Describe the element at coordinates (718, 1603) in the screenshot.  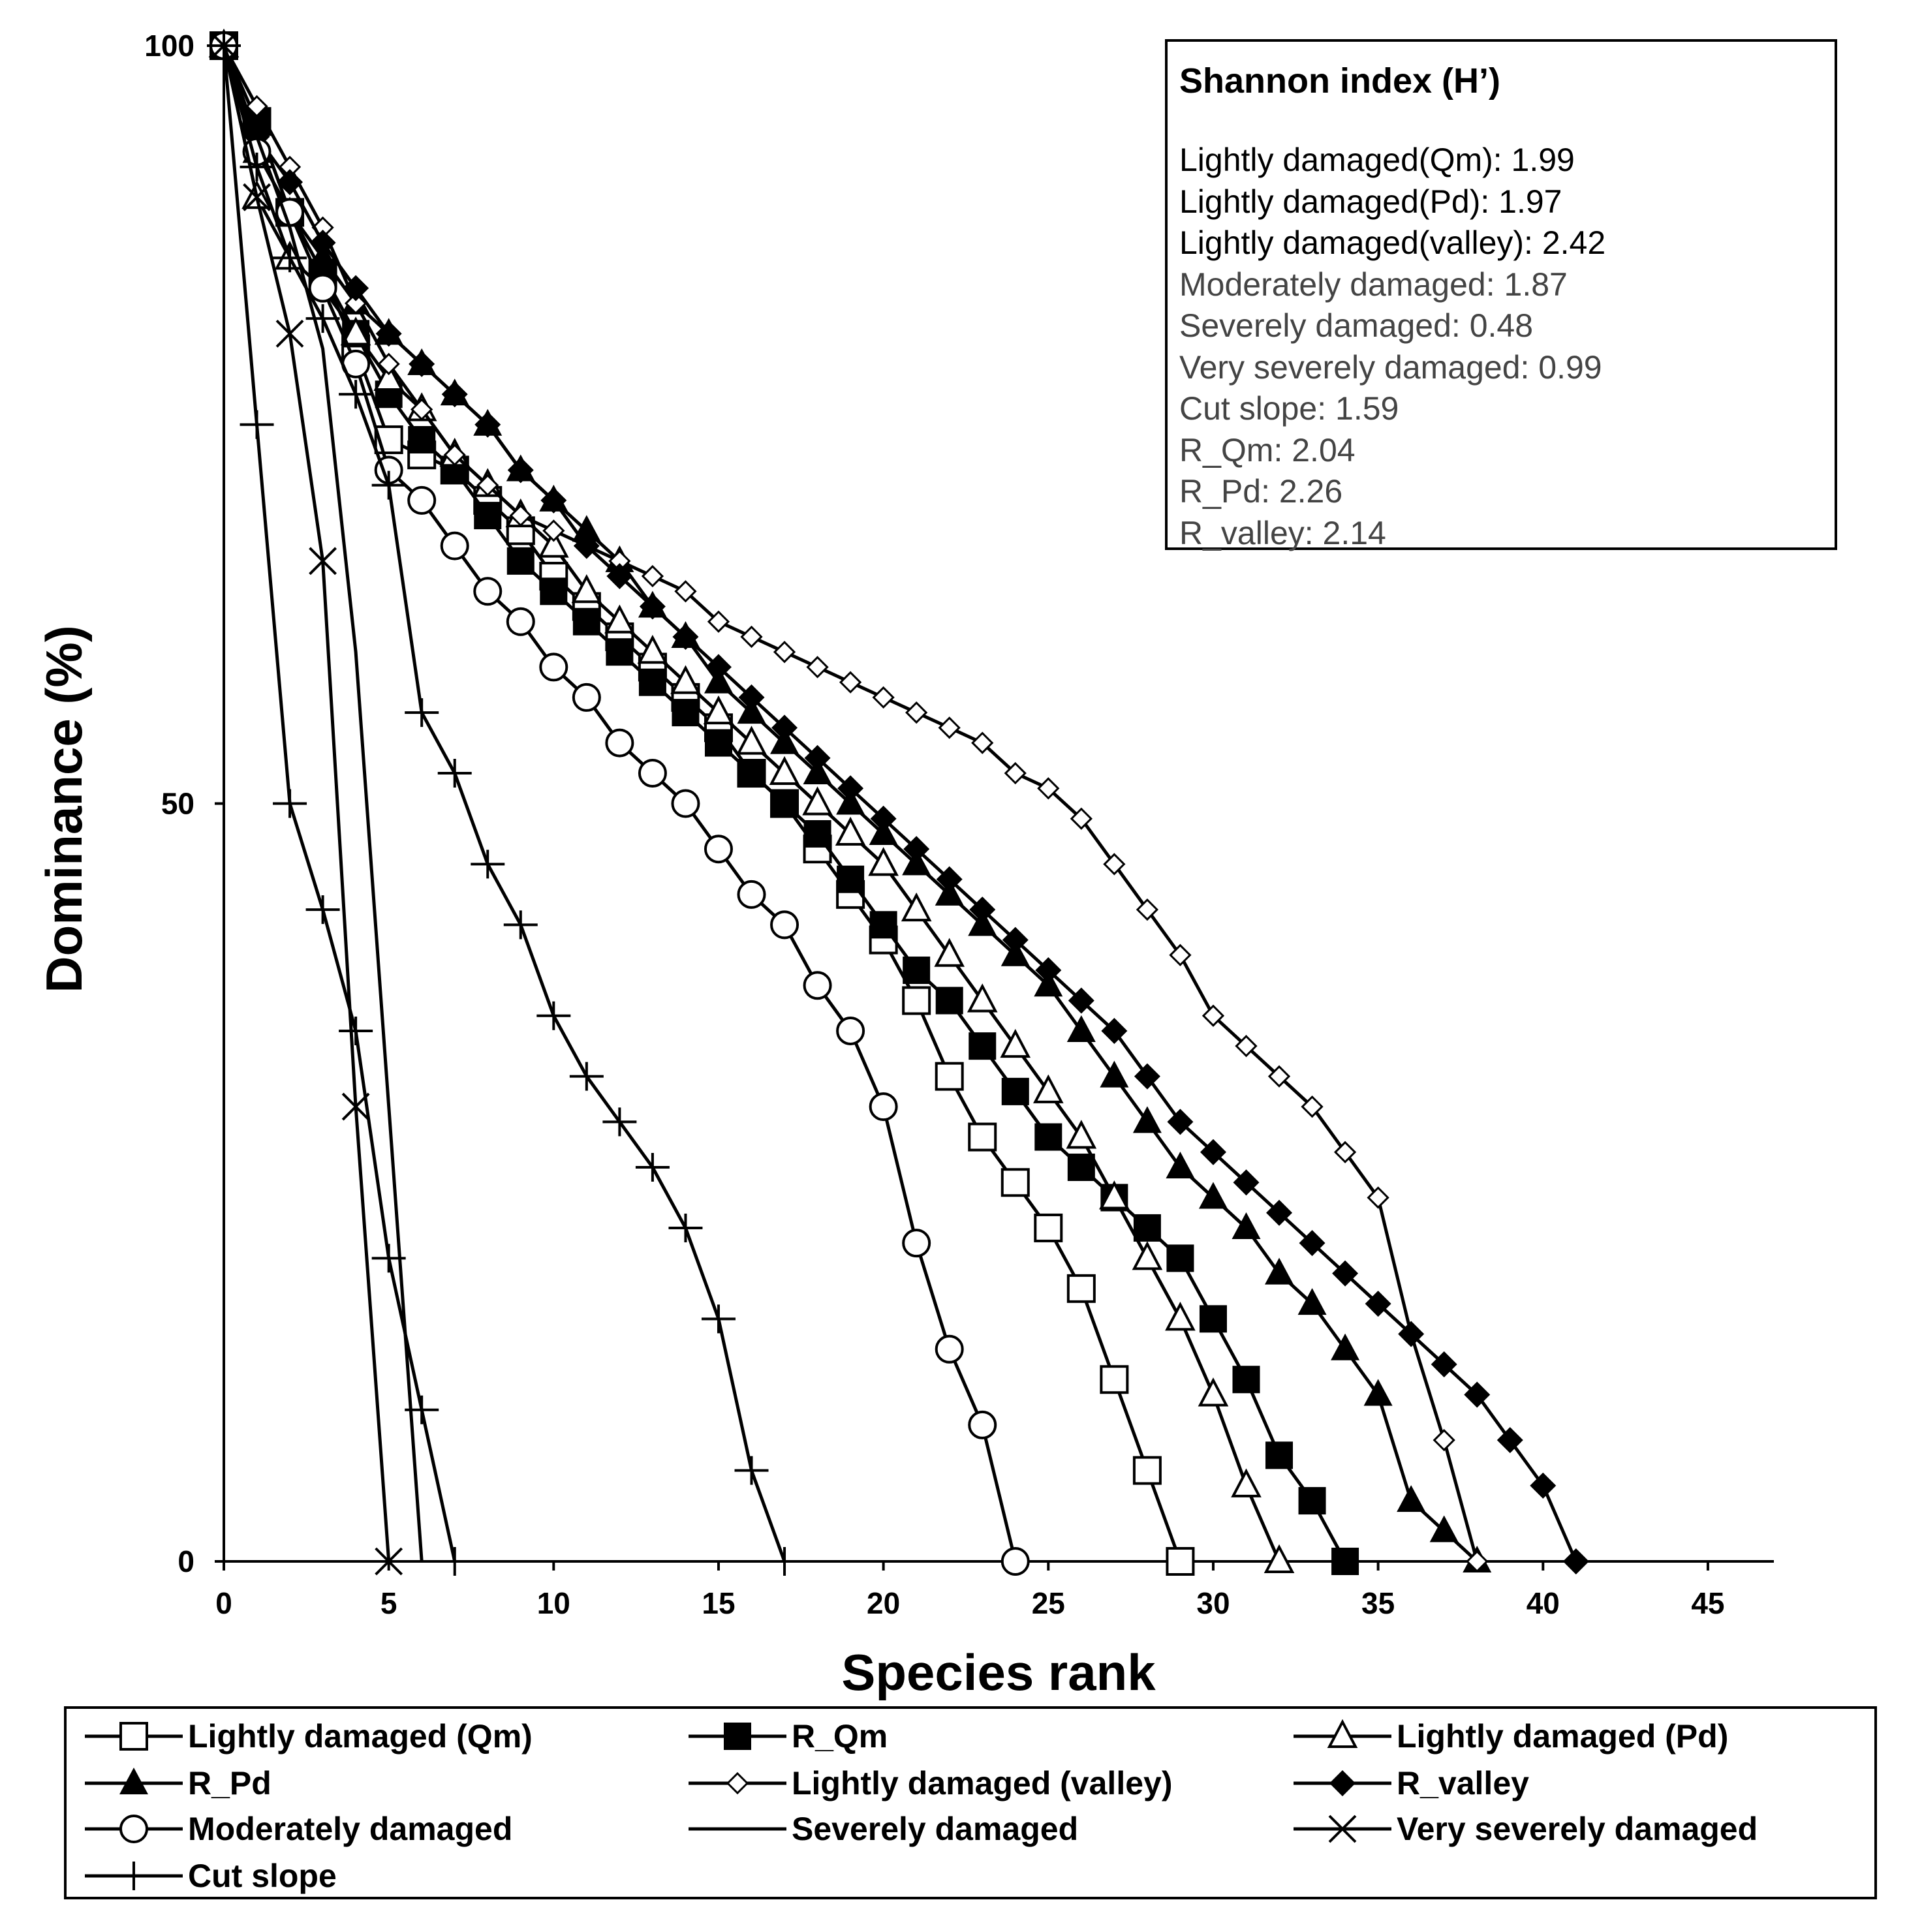
I see `x-tick-label: 15` at that location.